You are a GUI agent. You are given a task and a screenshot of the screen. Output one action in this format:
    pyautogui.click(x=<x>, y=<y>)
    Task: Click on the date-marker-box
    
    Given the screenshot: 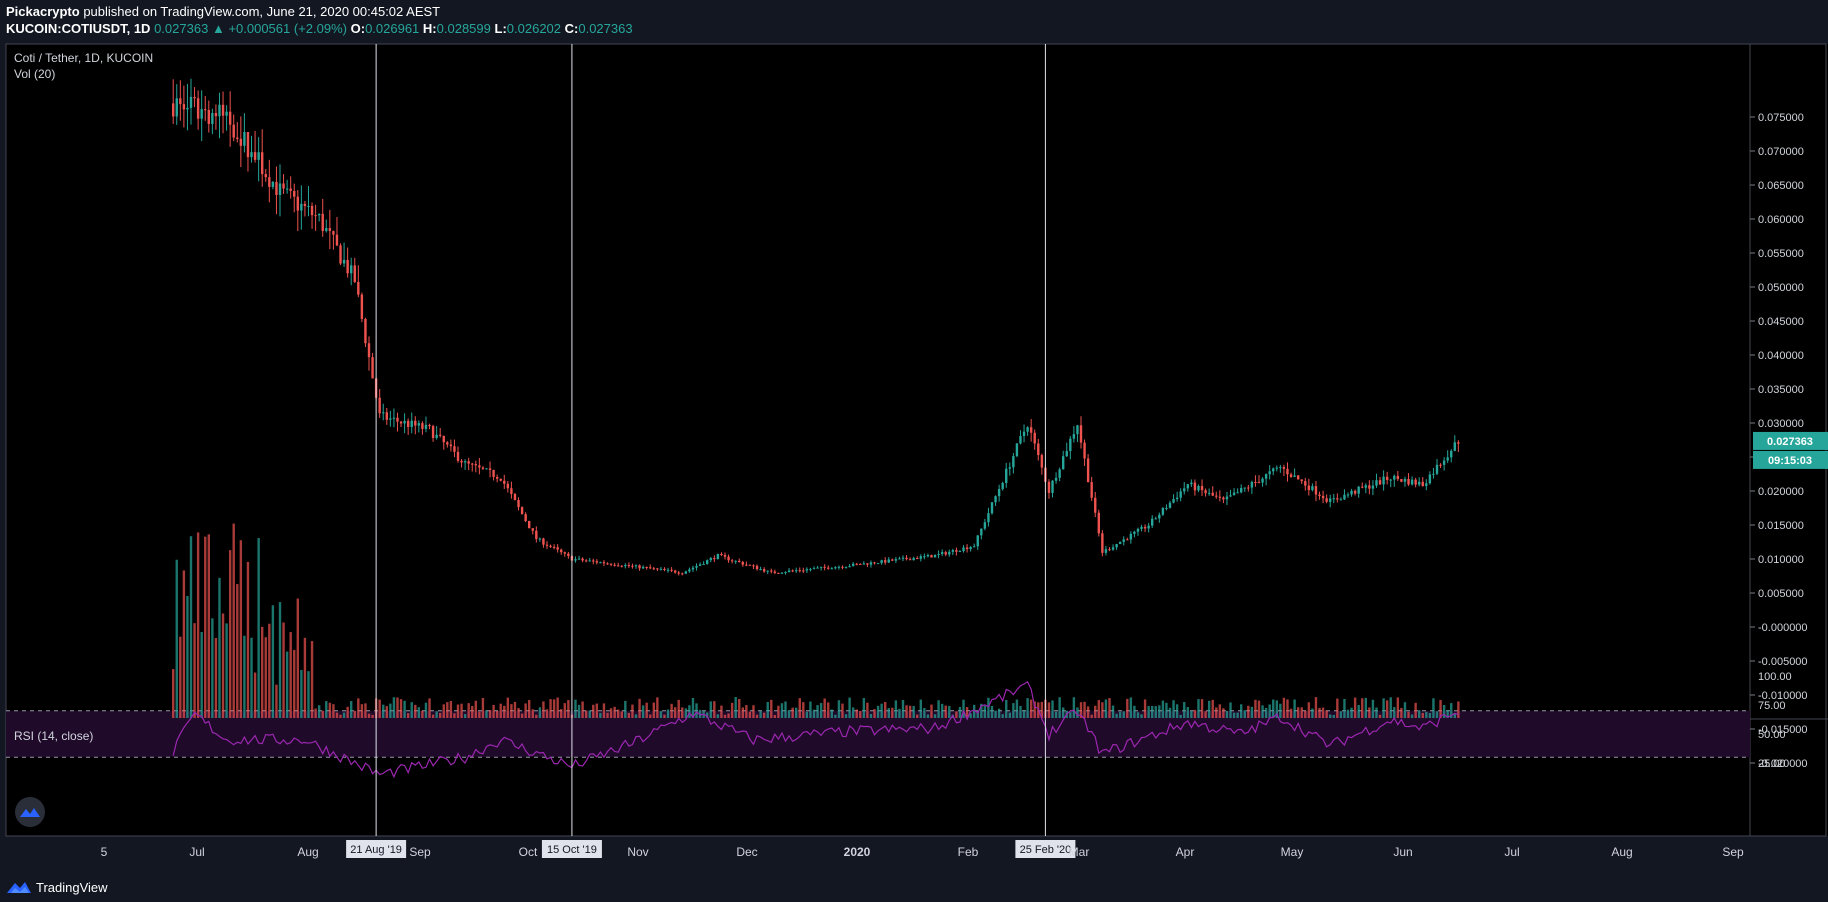 What is the action you would take?
    pyautogui.click(x=1045, y=849)
    